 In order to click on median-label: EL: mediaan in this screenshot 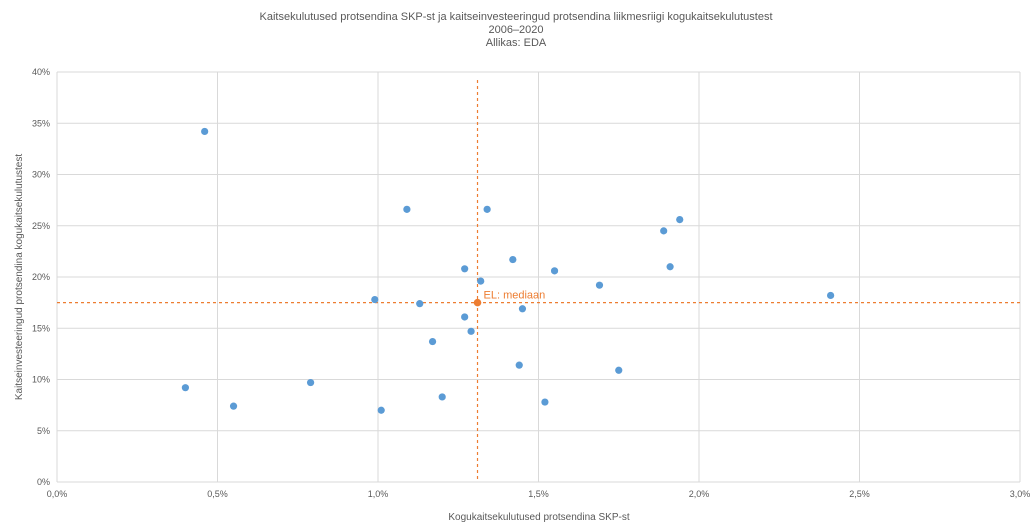, I will do `click(515, 296)`.